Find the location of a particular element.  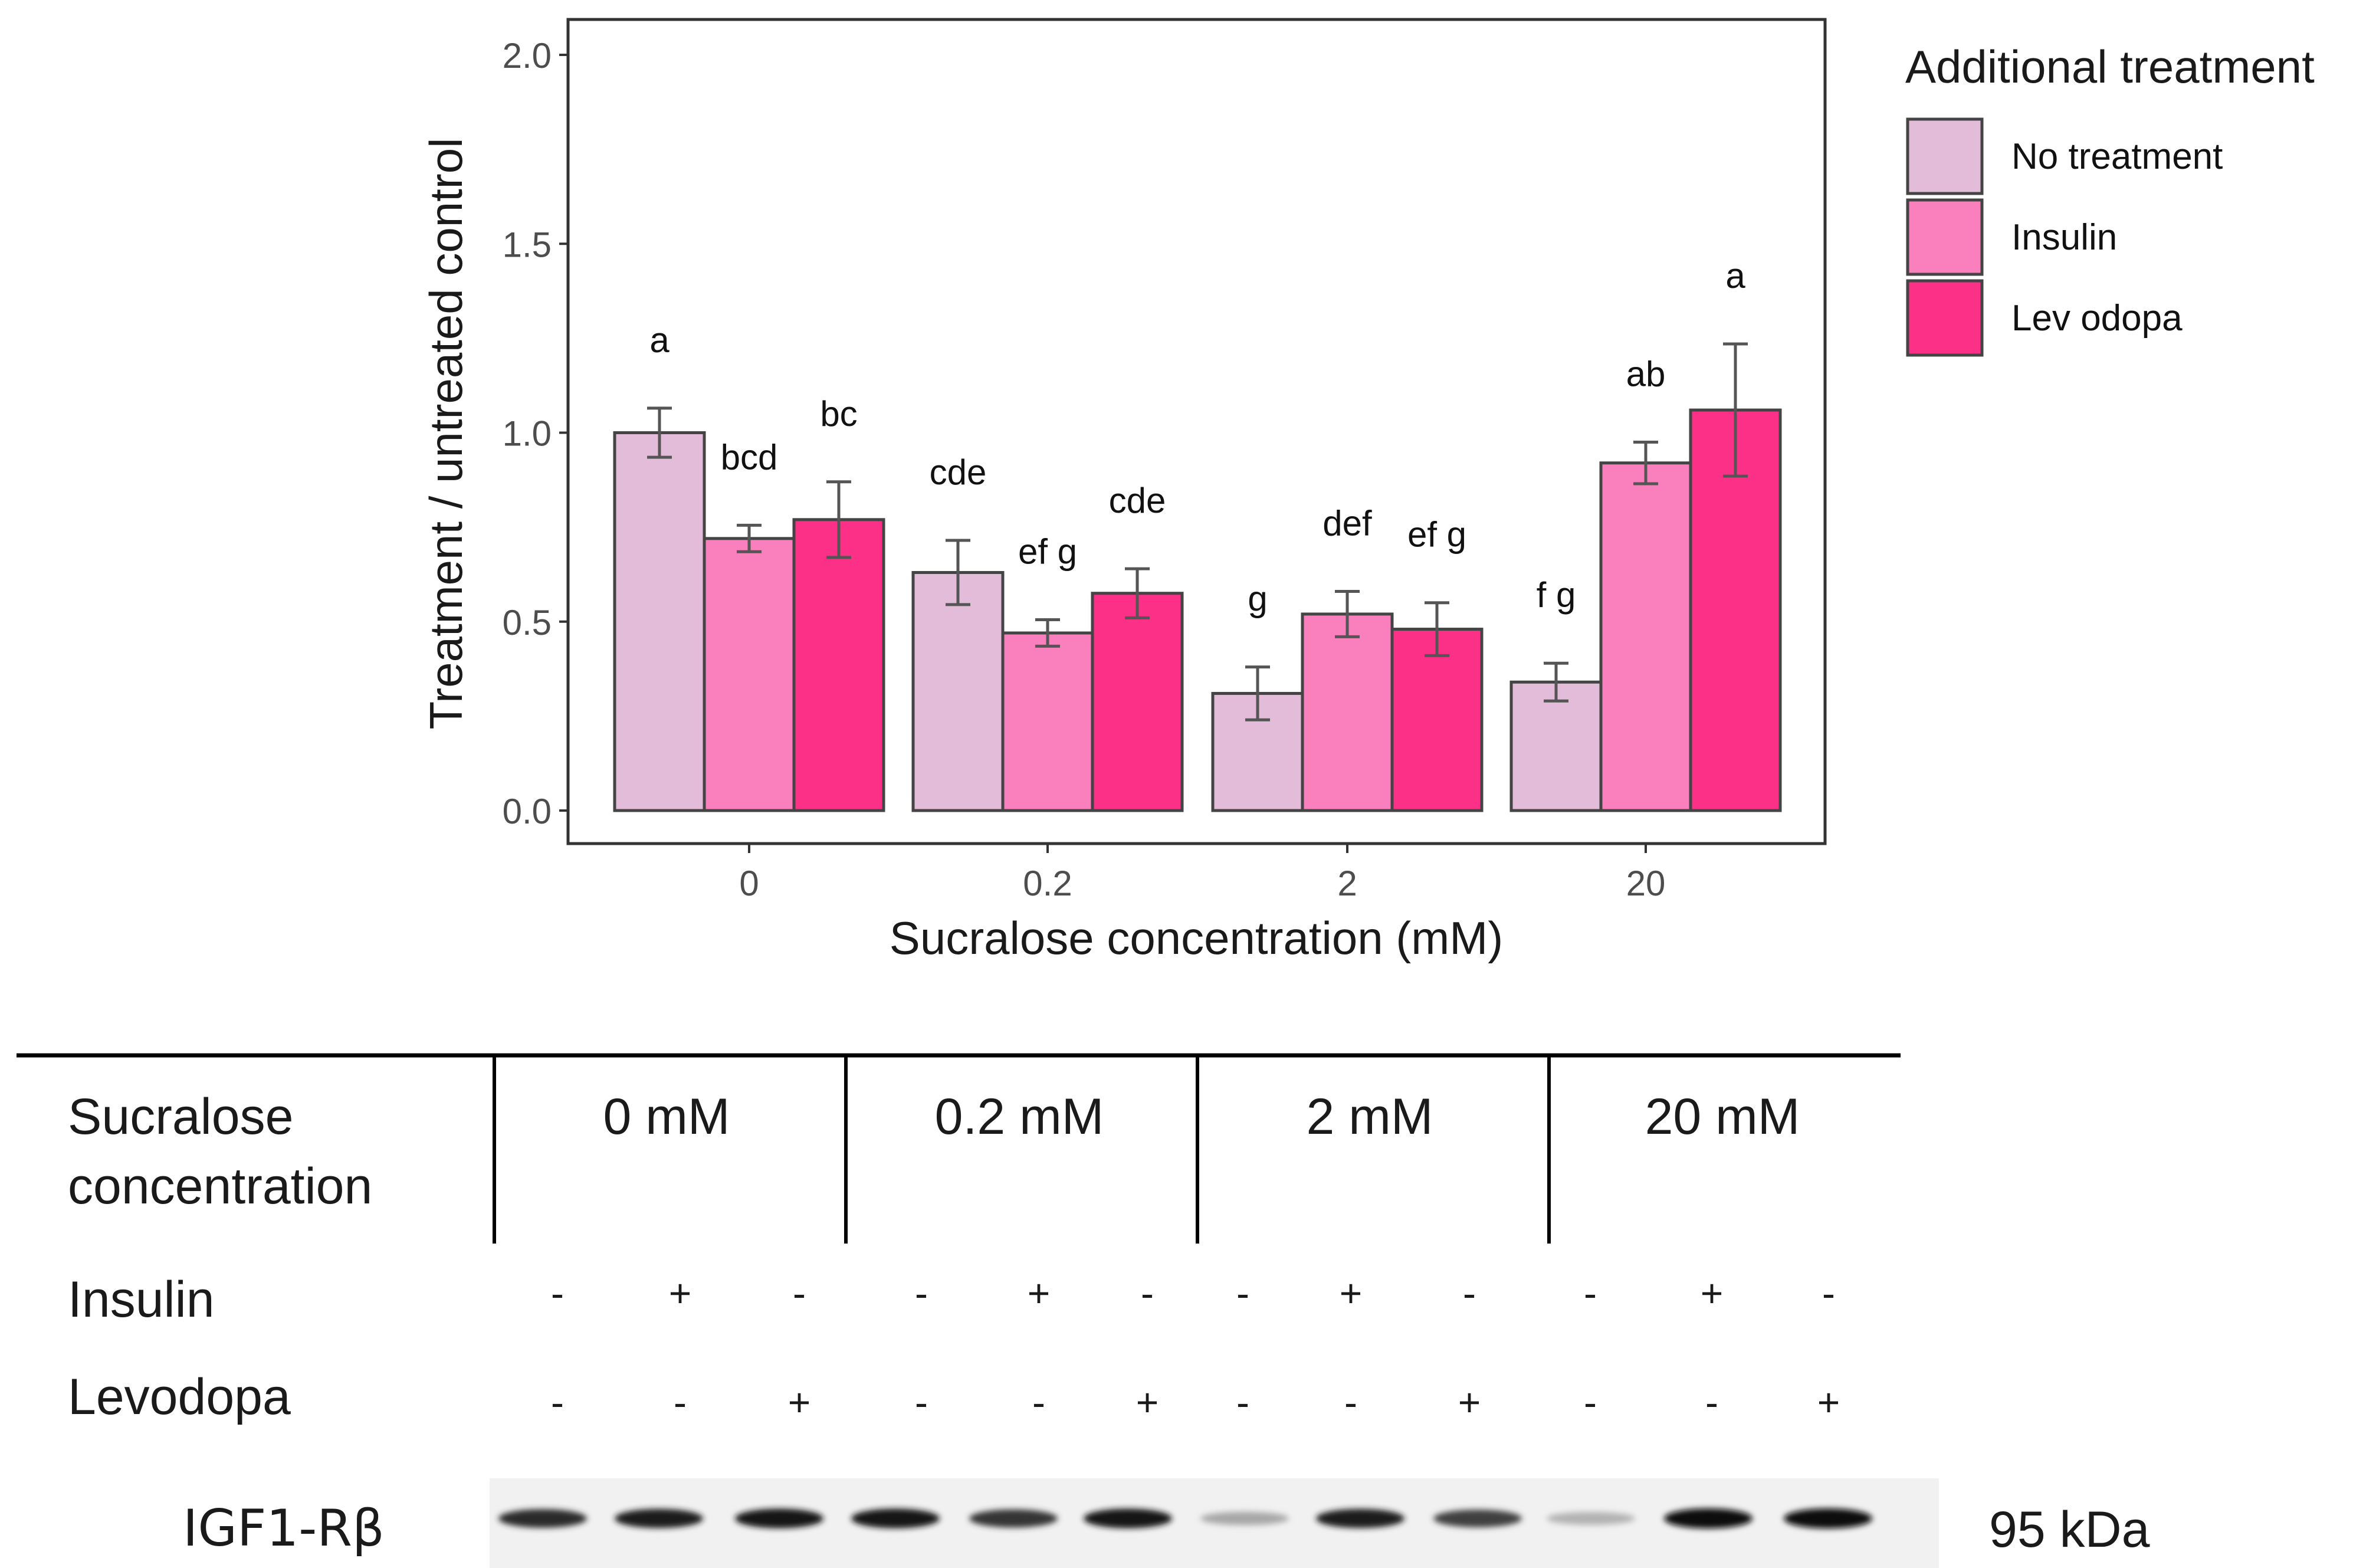

significance-letter: bc is located at coordinates (838, 414).